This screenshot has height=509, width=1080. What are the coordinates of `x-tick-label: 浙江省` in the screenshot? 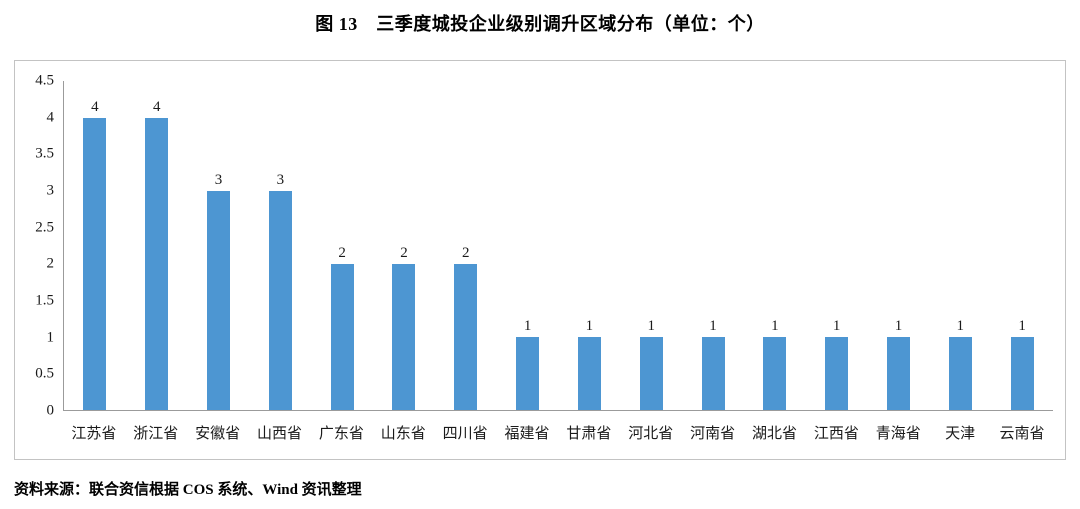 It's located at (156, 434).